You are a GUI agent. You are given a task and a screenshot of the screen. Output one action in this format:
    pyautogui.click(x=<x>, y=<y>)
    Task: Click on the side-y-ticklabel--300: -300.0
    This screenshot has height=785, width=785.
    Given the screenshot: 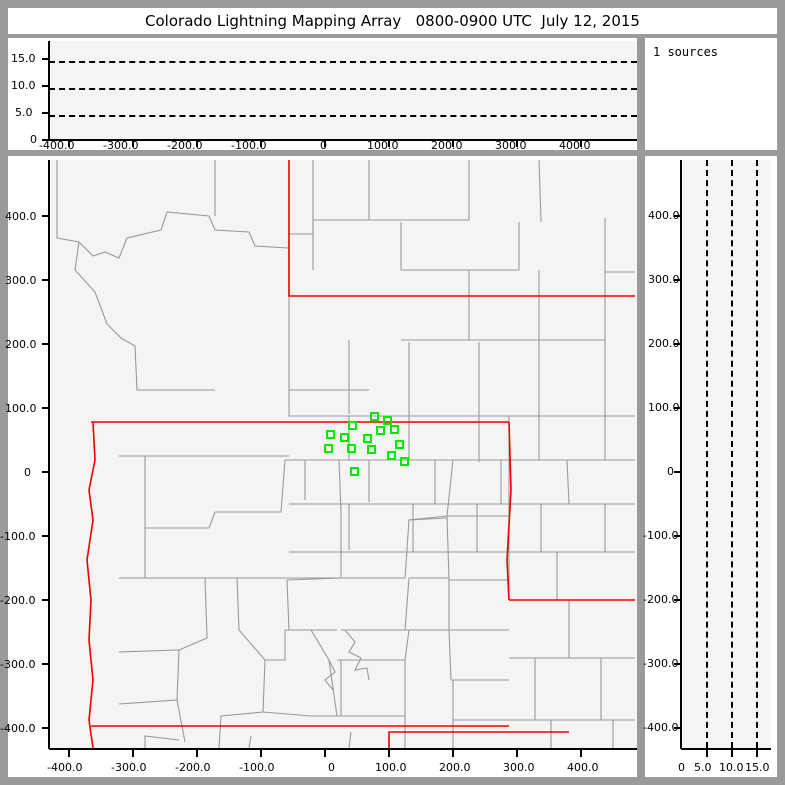 What is the action you would take?
    pyautogui.click(x=661, y=663)
    